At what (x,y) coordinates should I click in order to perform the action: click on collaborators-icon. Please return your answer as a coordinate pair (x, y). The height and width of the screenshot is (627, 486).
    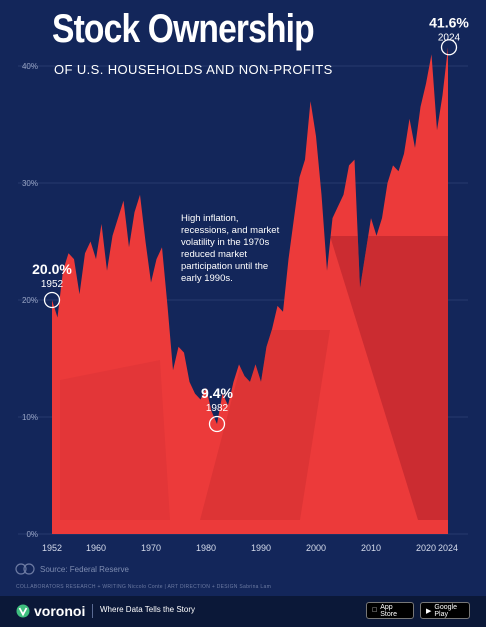
    Looking at the image, I should click on (25, 569).